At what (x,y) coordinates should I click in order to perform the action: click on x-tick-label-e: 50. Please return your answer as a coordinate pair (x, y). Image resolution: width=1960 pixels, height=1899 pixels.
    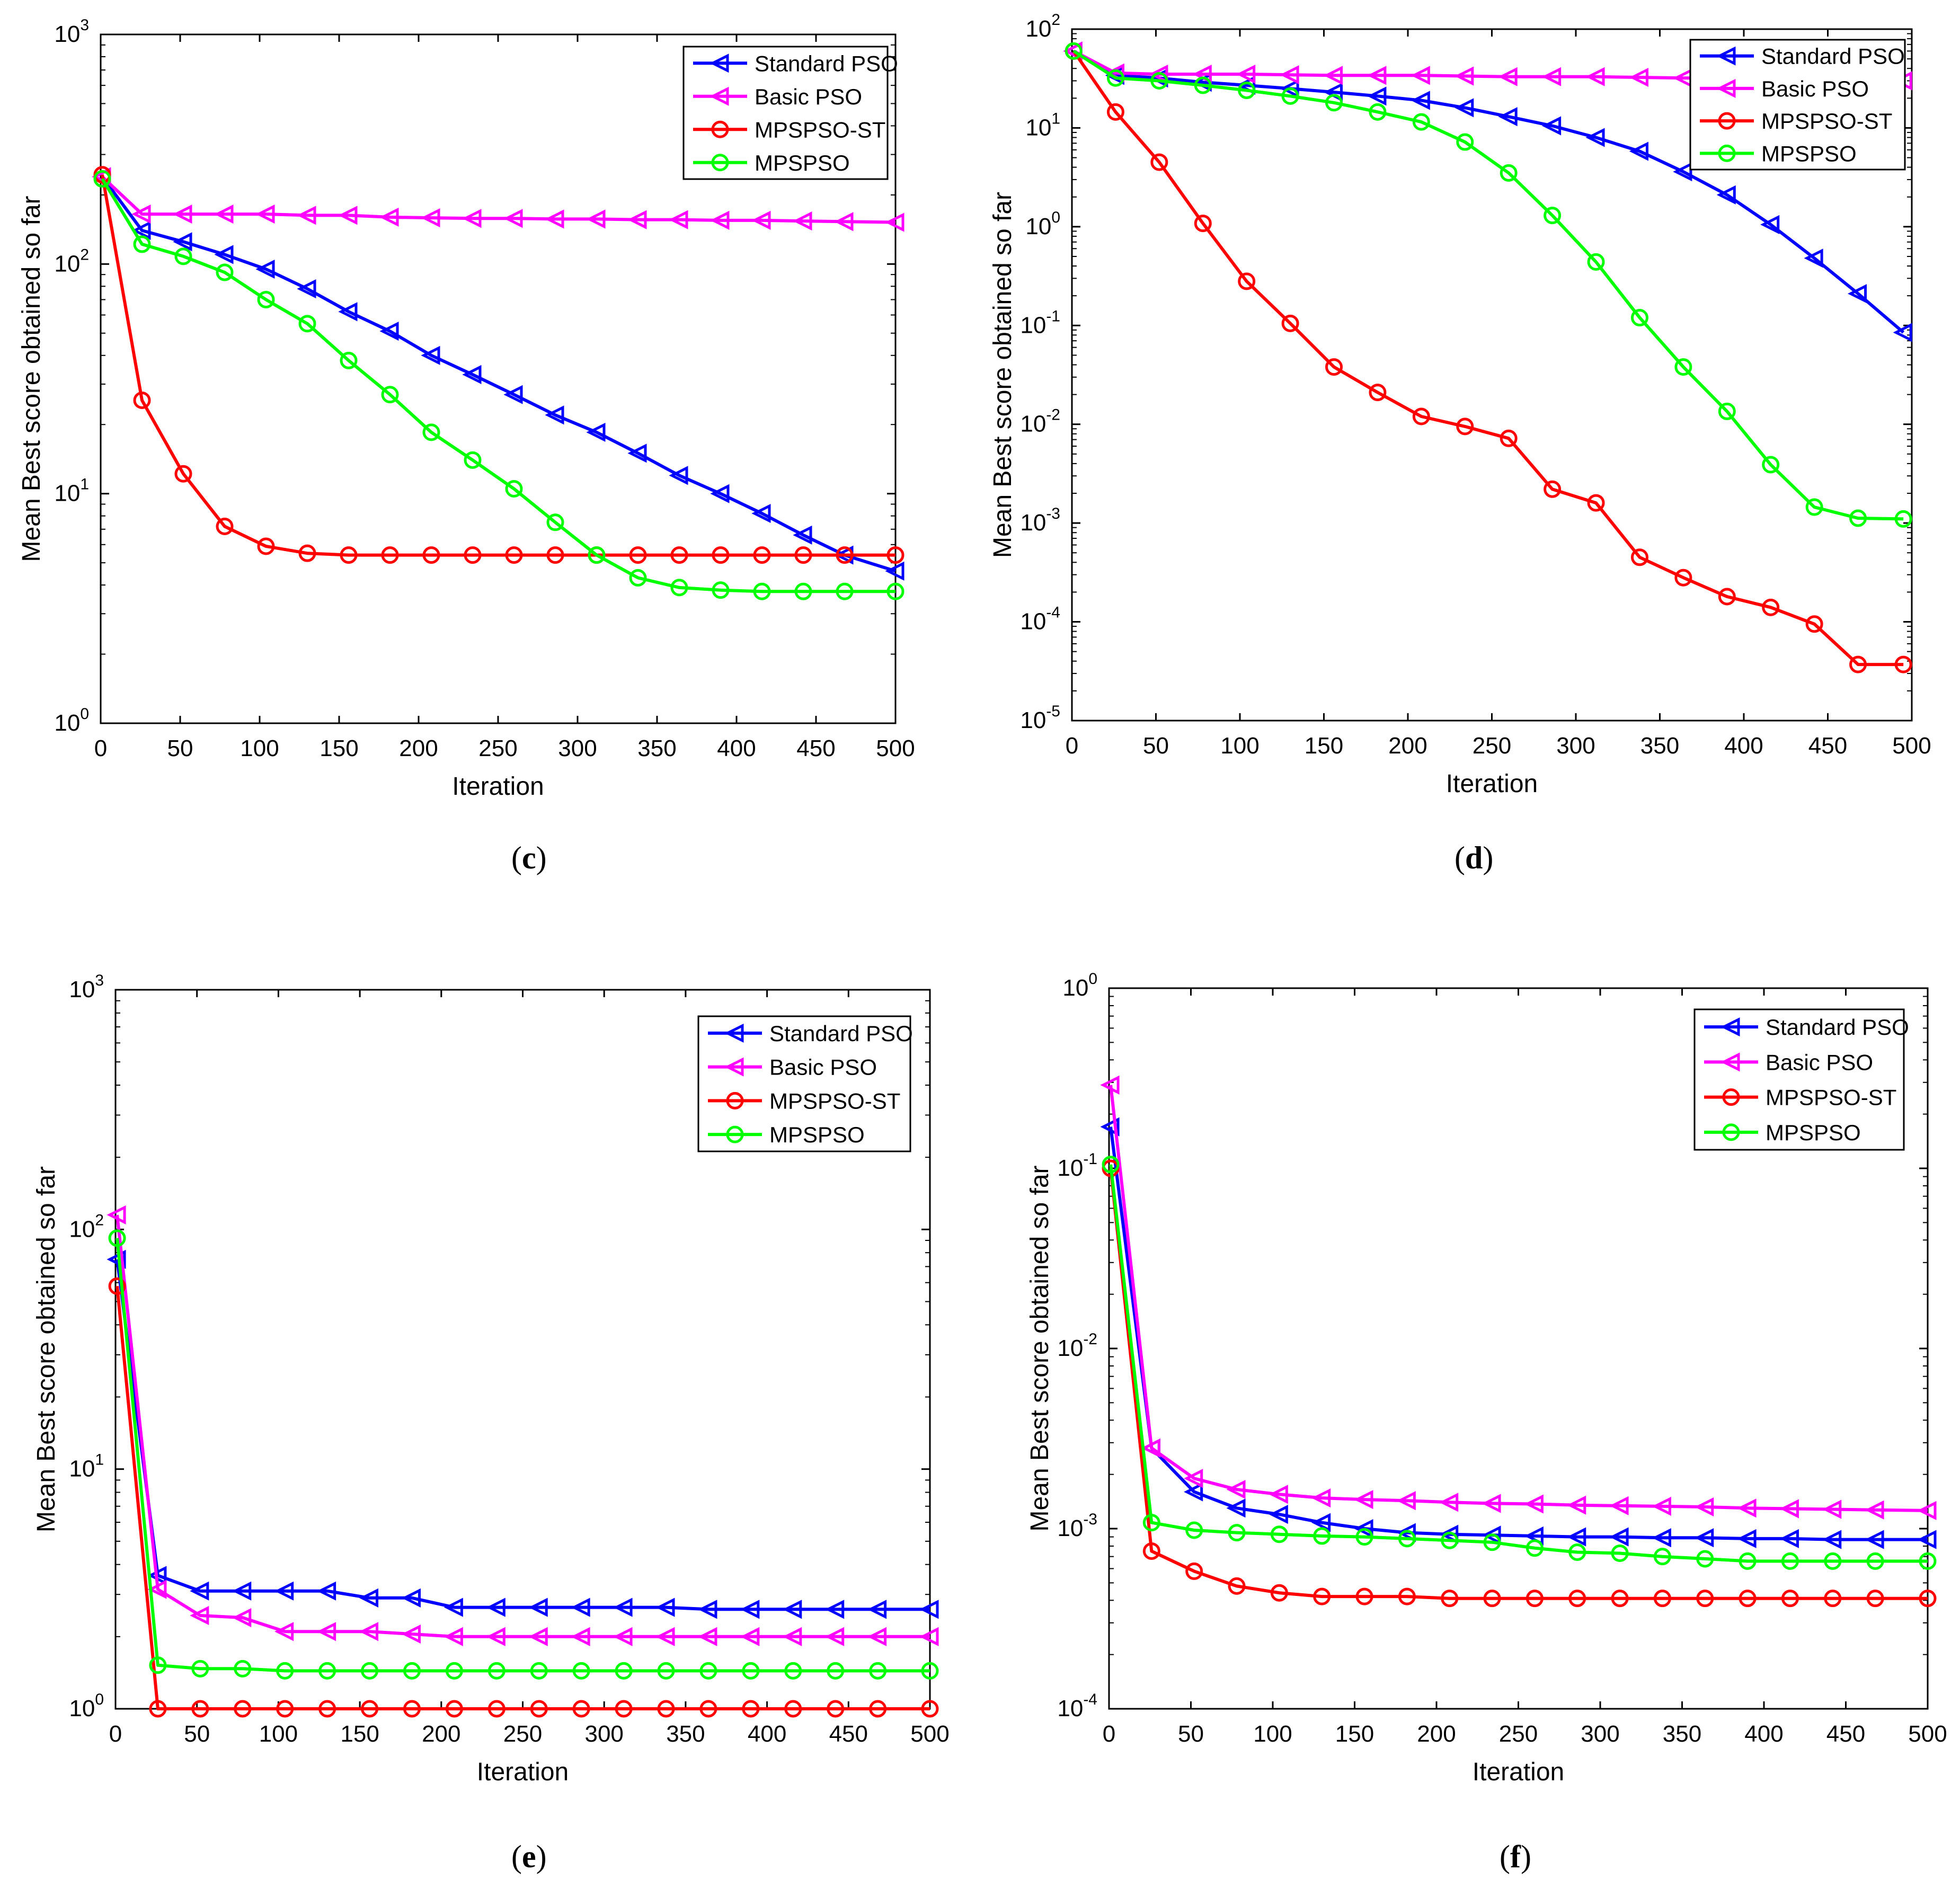
    Looking at the image, I should click on (197, 1734).